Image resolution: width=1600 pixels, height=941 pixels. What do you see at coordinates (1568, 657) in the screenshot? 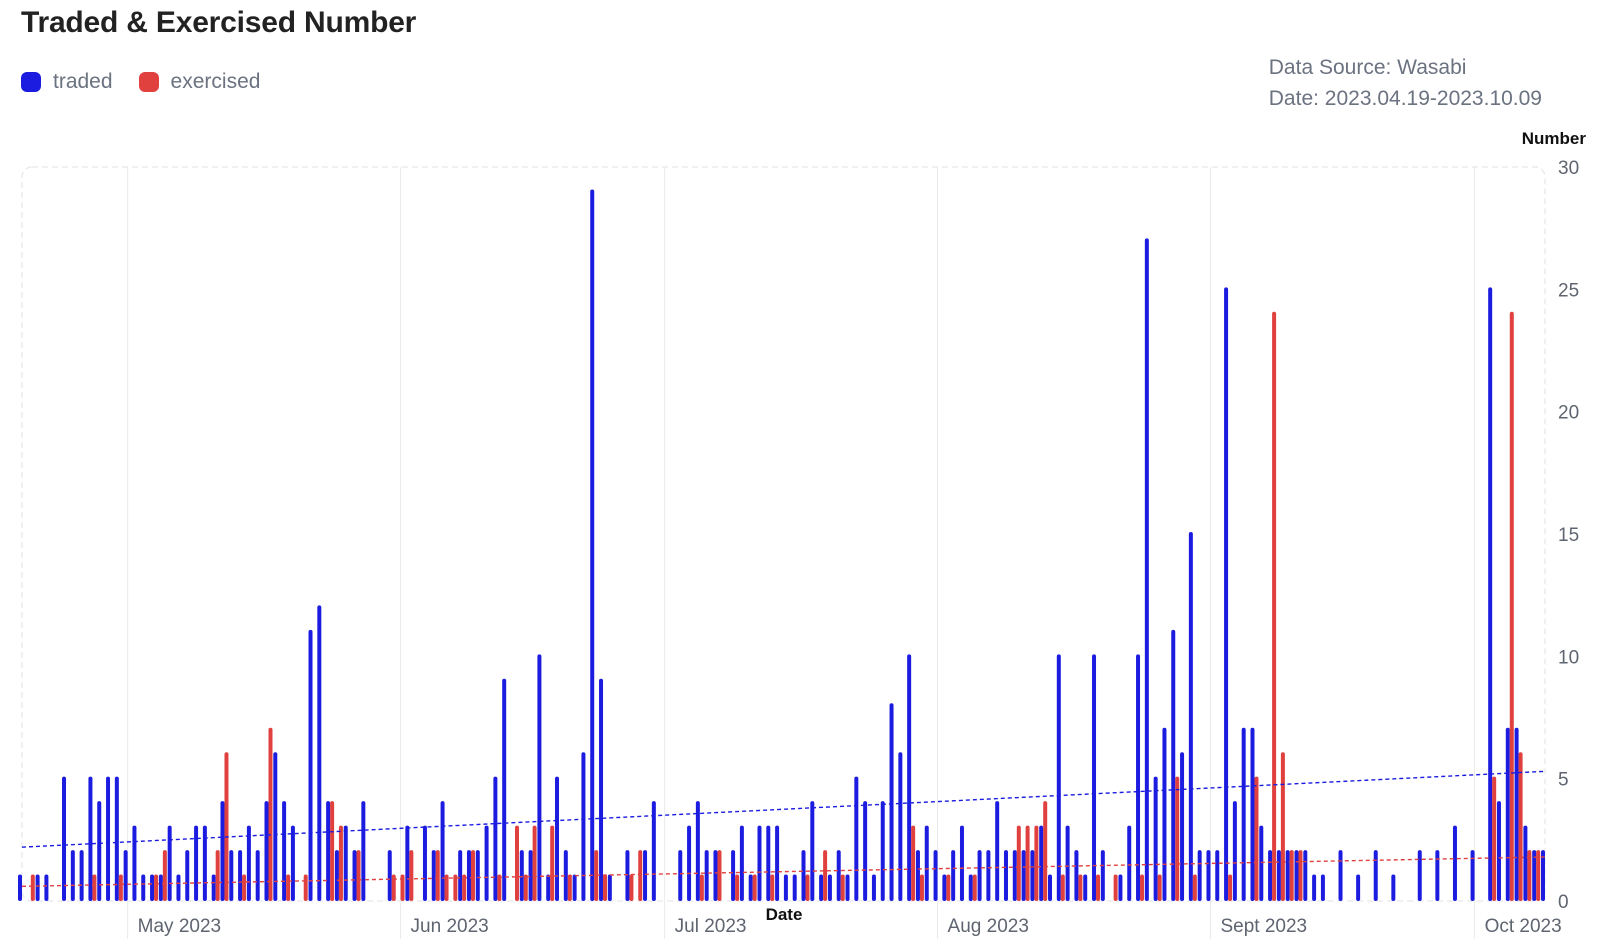
I see `y-tick-label: 10` at bounding box center [1568, 657].